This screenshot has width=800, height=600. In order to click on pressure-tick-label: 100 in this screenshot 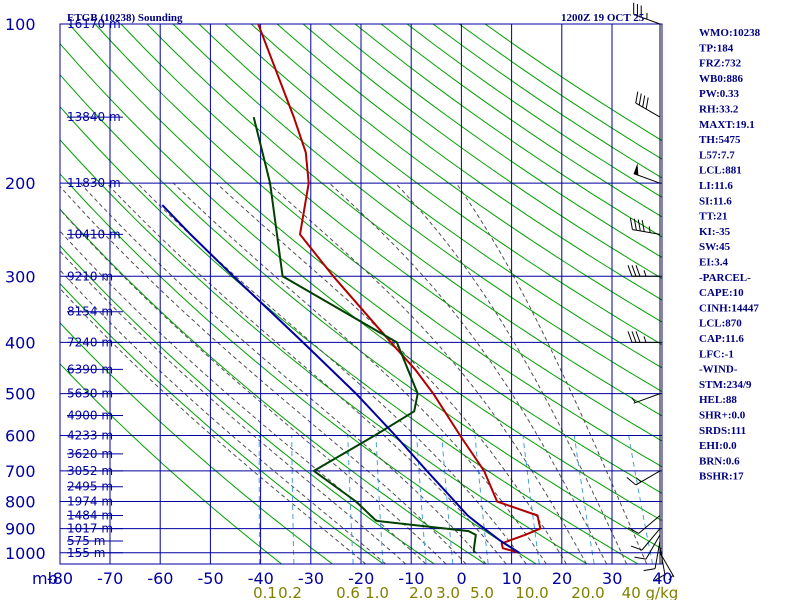, I will do `click(20, 24)`.